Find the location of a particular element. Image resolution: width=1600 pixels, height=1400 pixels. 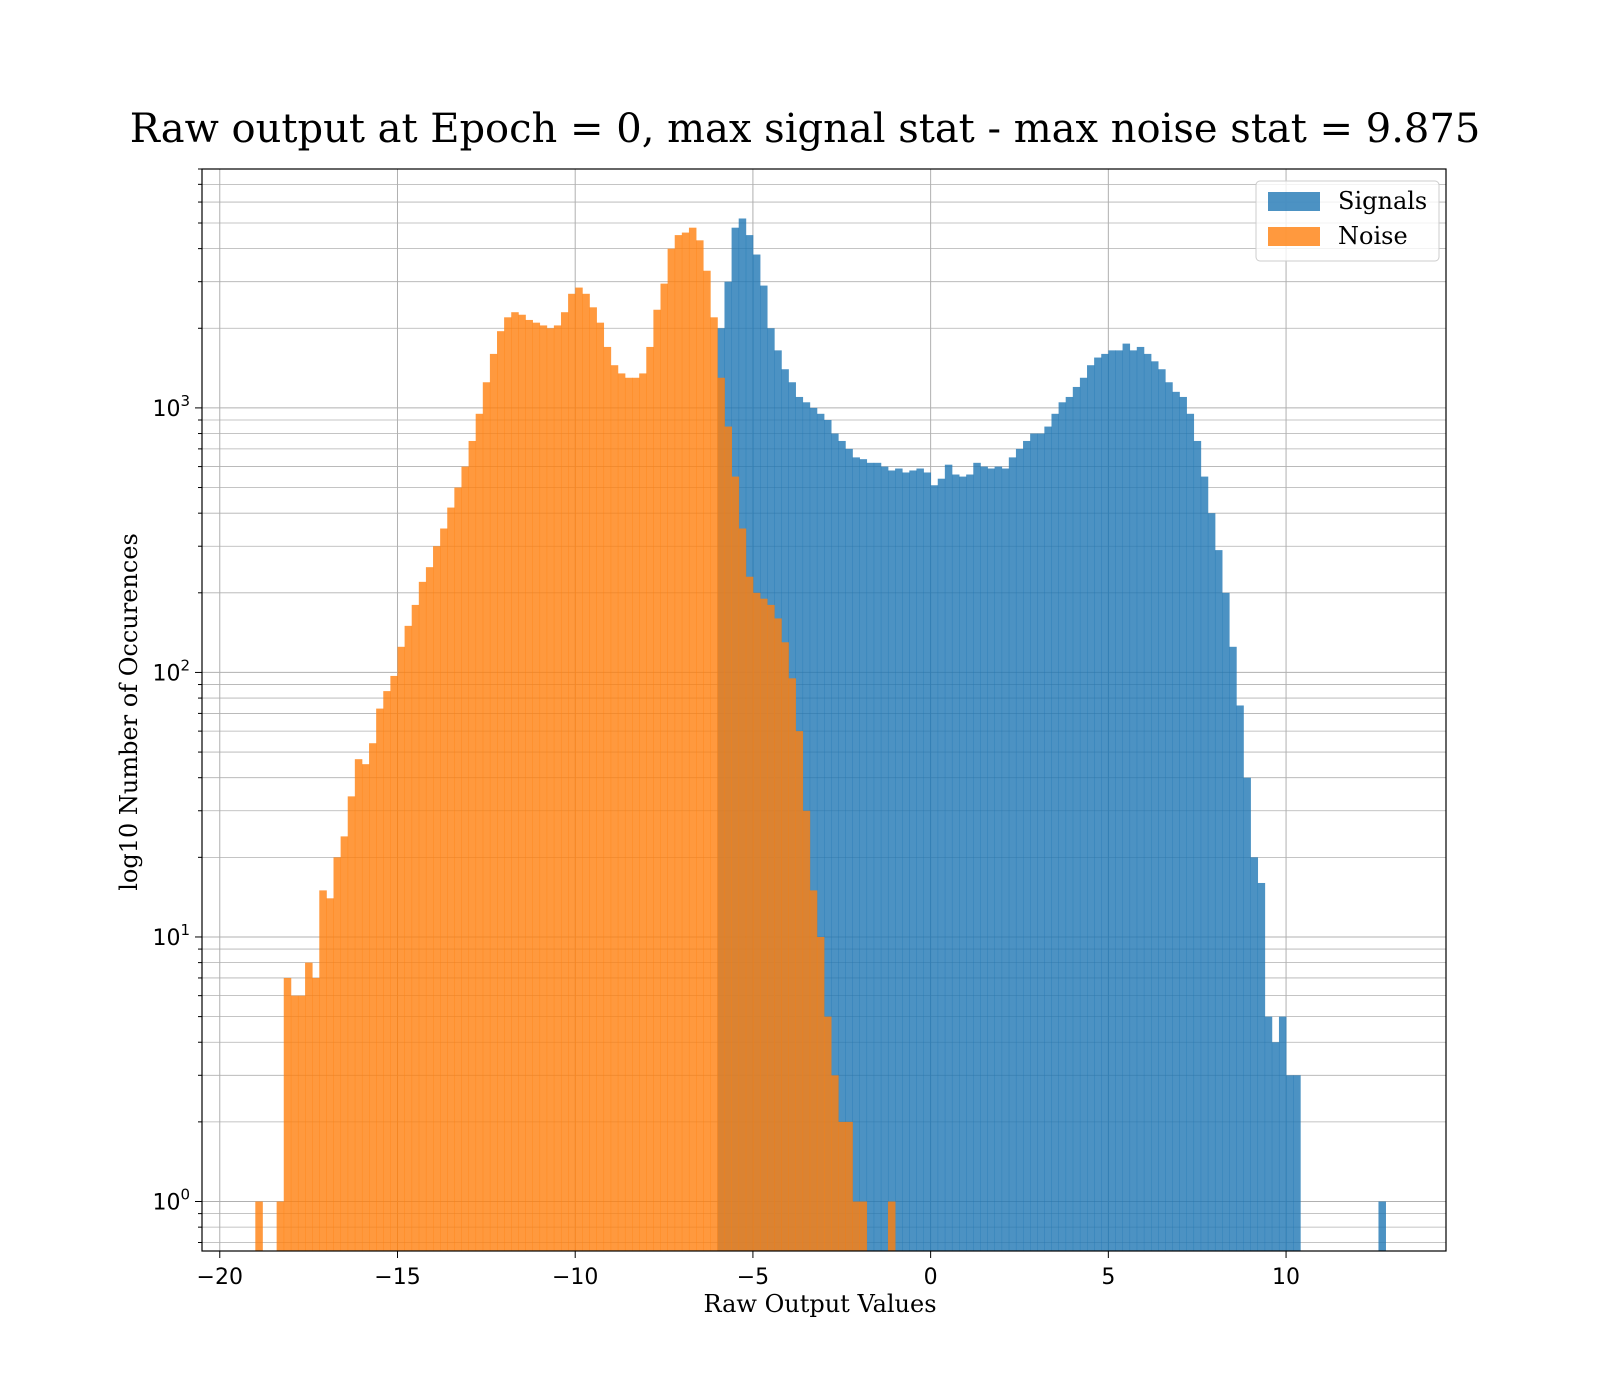

legend-swatch-signals is located at coordinates (1294, 201).